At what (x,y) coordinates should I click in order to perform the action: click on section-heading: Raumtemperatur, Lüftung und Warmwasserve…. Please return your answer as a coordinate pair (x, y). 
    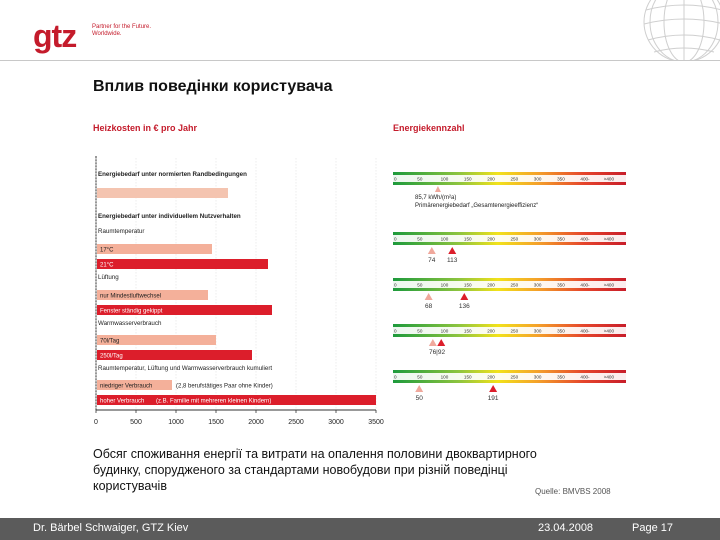
    Looking at the image, I should click on (185, 368).